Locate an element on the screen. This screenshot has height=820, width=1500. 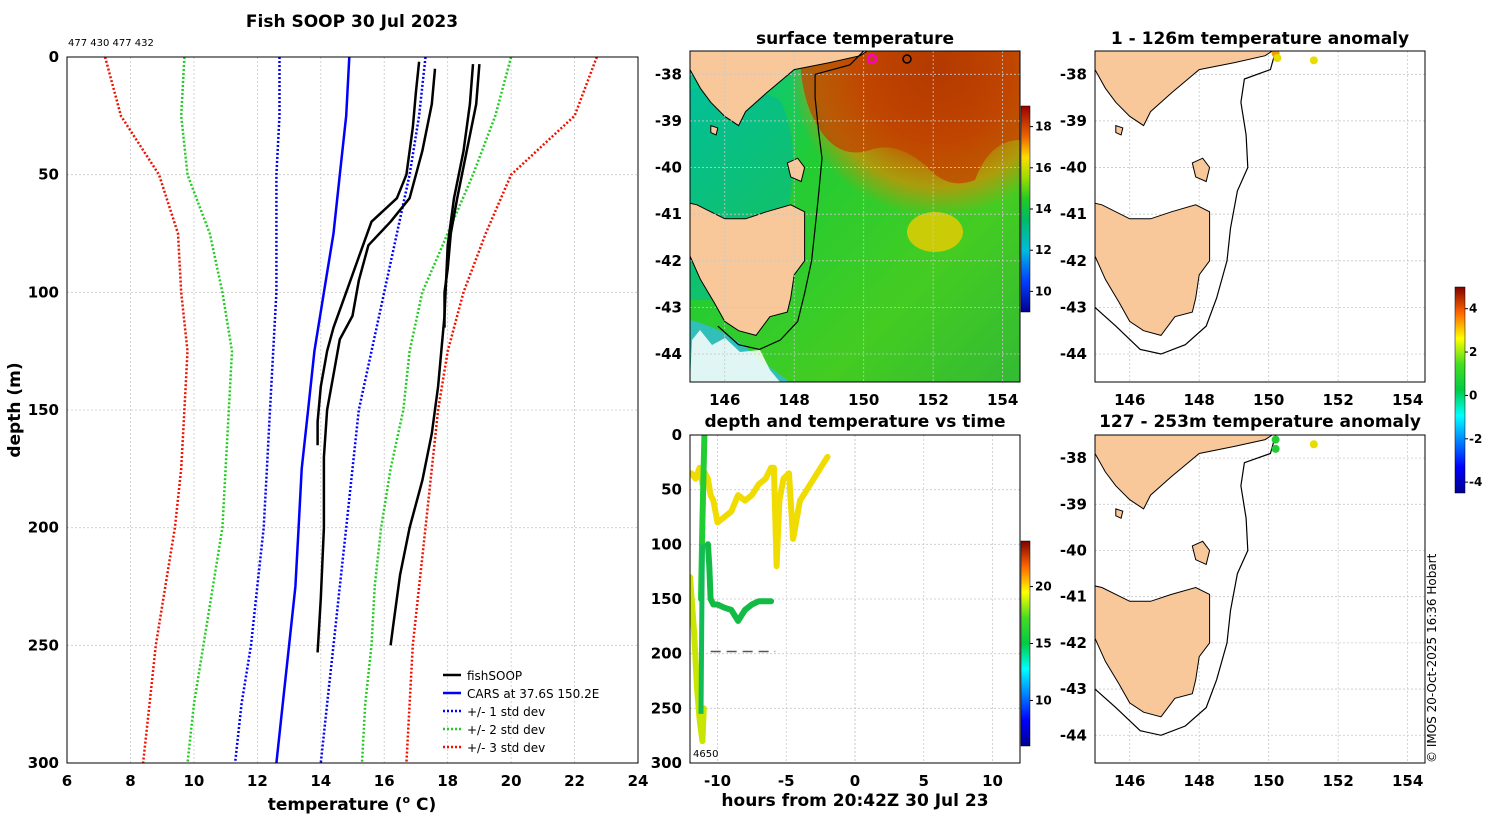
sst-ytick-label: -41 is located at coordinates (668, 214).